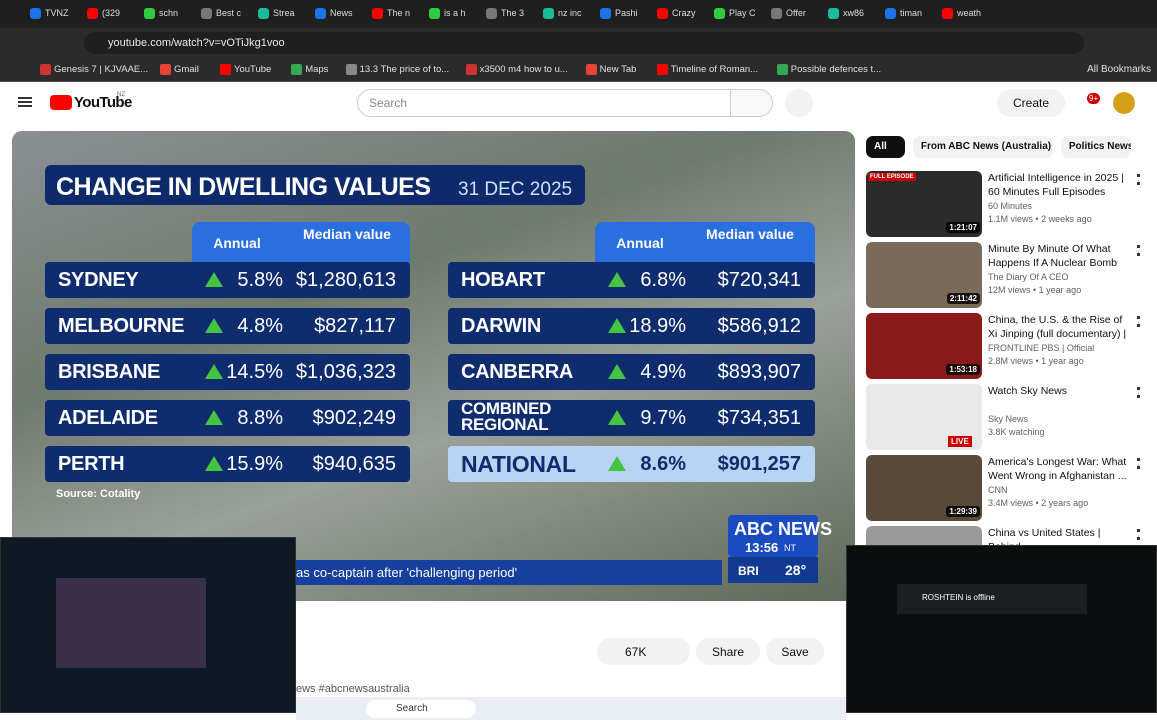 The image size is (1157, 720). Describe the element at coordinates (544, 103) in the screenshot. I see `search-box` at that location.